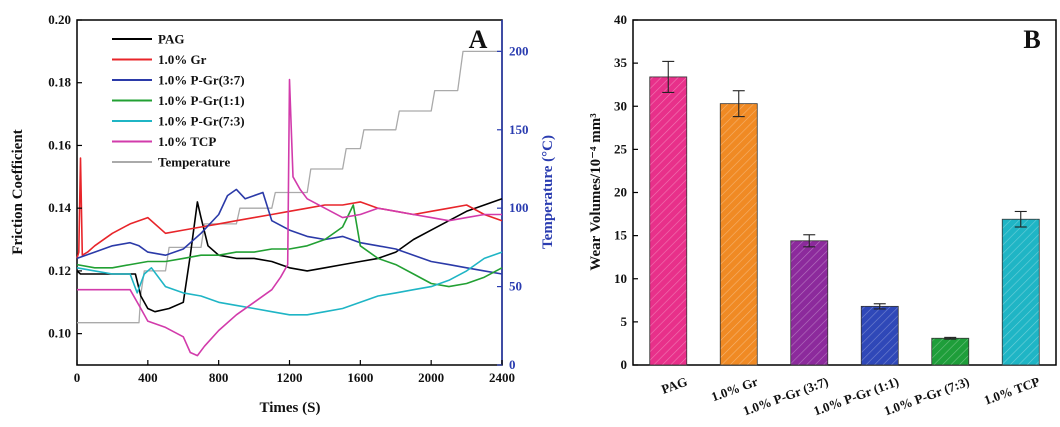 Image resolution: width=1060 pixels, height=427 pixels. What do you see at coordinates (171, 39) in the screenshot?
I see `legend-label-0: PAG` at bounding box center [171, 39].